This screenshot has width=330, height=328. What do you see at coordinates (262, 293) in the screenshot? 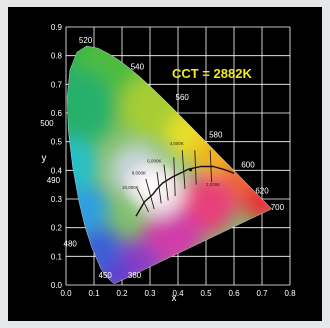
I see `x-tick-label: 0.7` at bounding box center [262, 293].